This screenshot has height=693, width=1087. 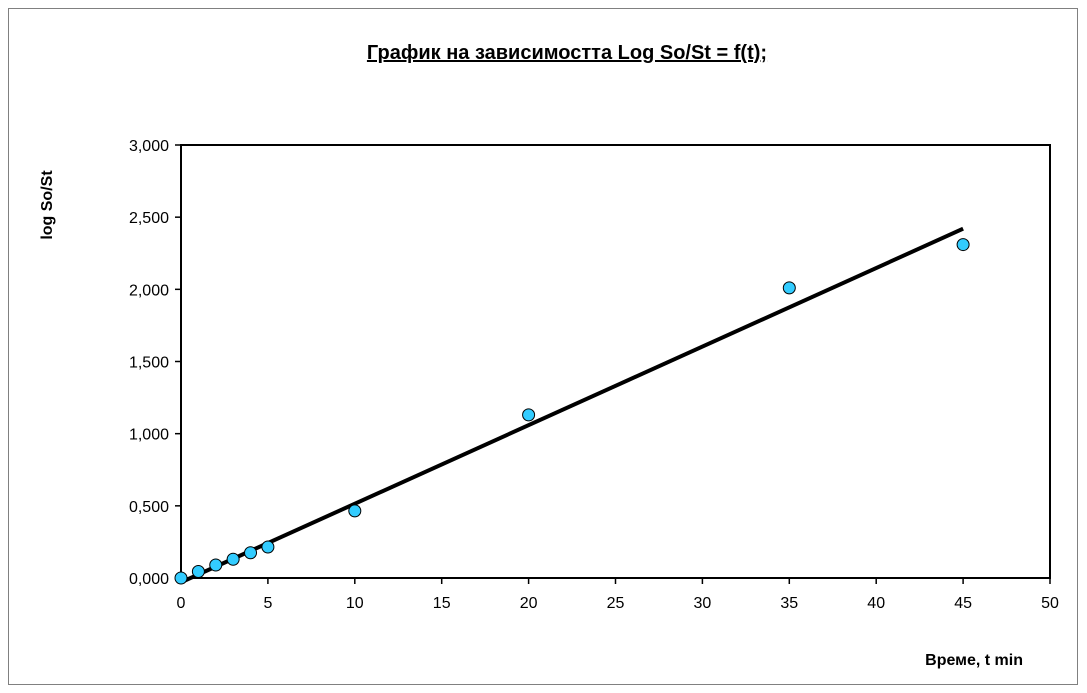 What do you see at coordinates (703, 603) in the screenshot?
I see `x-tick-label: 30` at bounding box center [703, 603].